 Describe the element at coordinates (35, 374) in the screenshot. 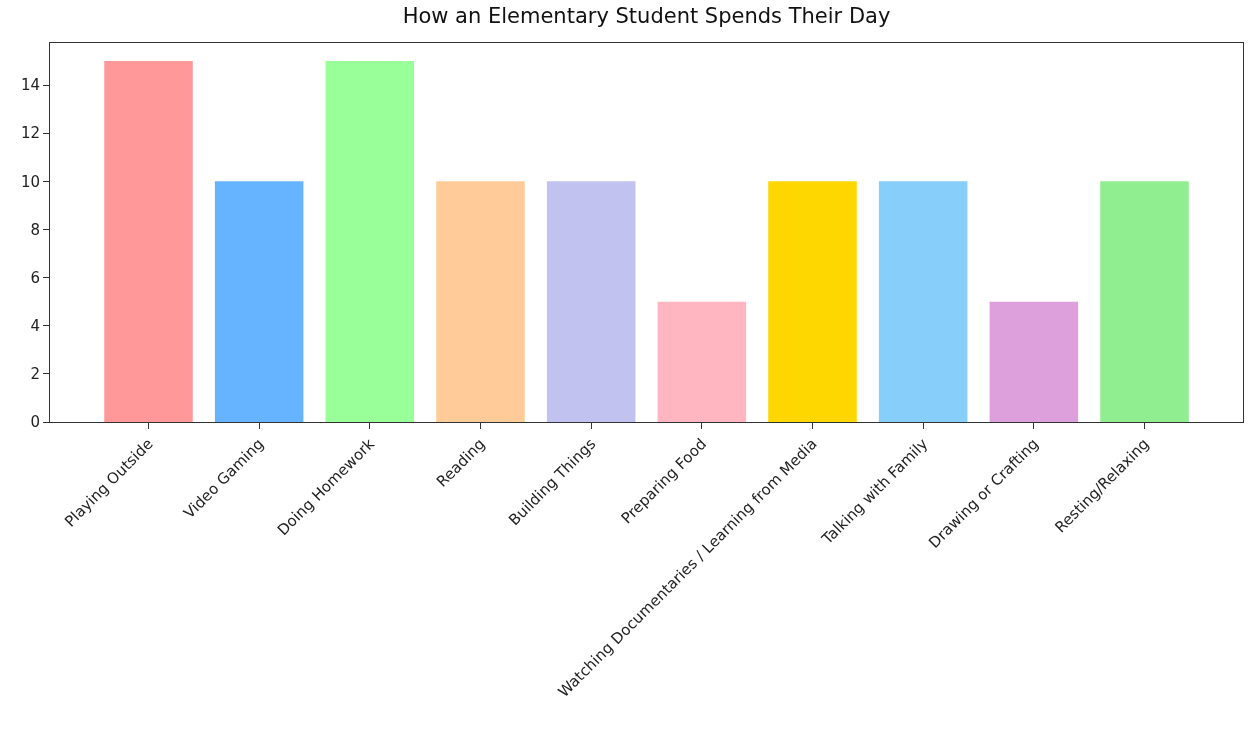

I see `y-tick-label: 2` at that location.